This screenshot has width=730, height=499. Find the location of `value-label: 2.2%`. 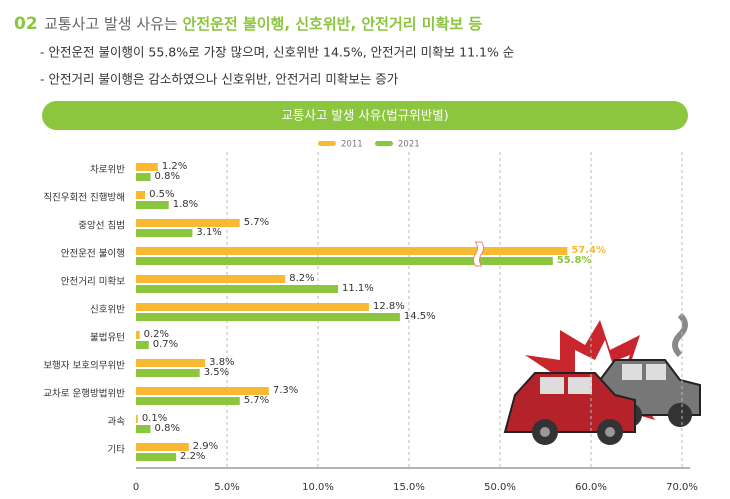

value-label: 2.2% is located at coordinates (192, 456).